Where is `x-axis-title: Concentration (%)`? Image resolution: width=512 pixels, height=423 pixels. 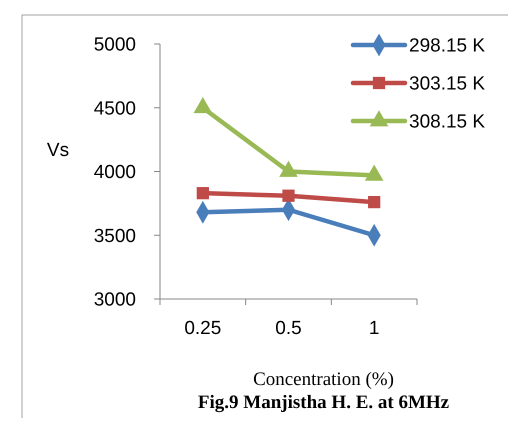 x-axis-title: Concentration (%) is located at coordinates (323, 379).